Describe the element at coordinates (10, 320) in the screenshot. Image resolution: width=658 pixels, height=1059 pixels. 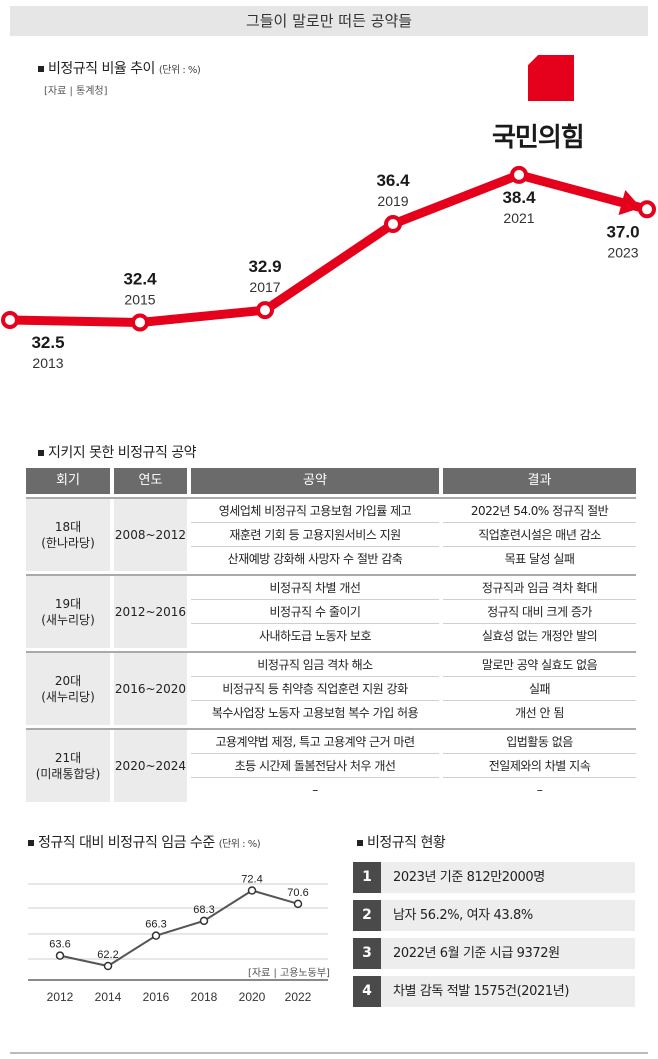
I see `ratio-point-2013` at that location.